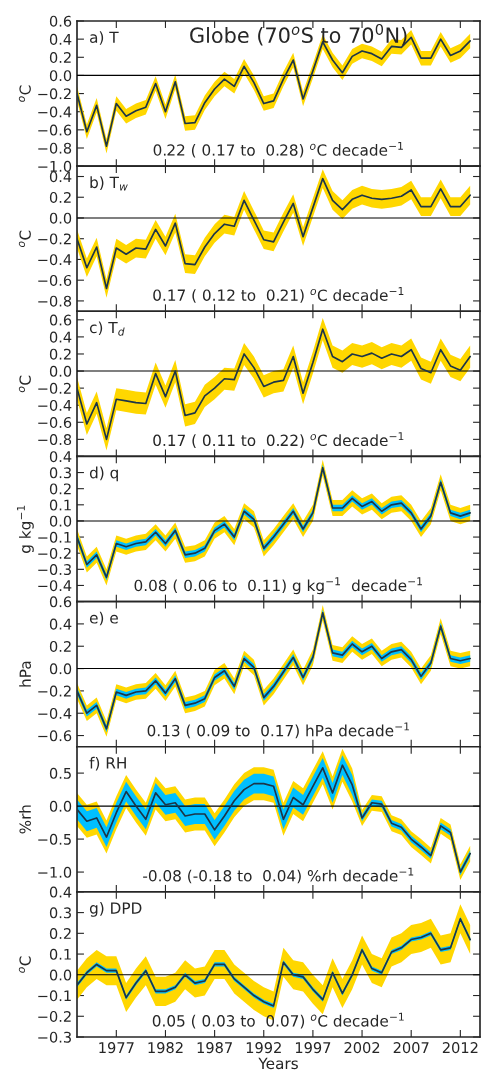 The image size is (481, 1077). I want to click on text: a) T, so click(104, 38).